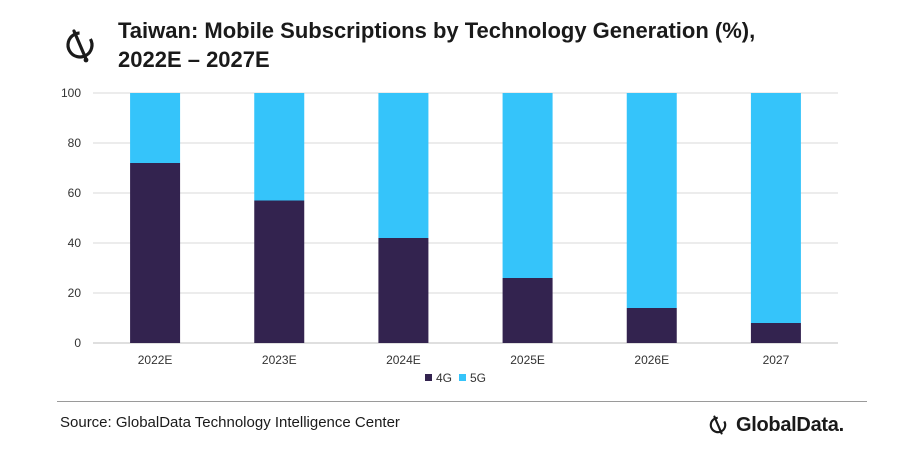 The image size is (900, 450). What do you see at coordinates (527, 310) in the screenshot?
I see `bar-4g-2025e` at bounding box center [527, 310].